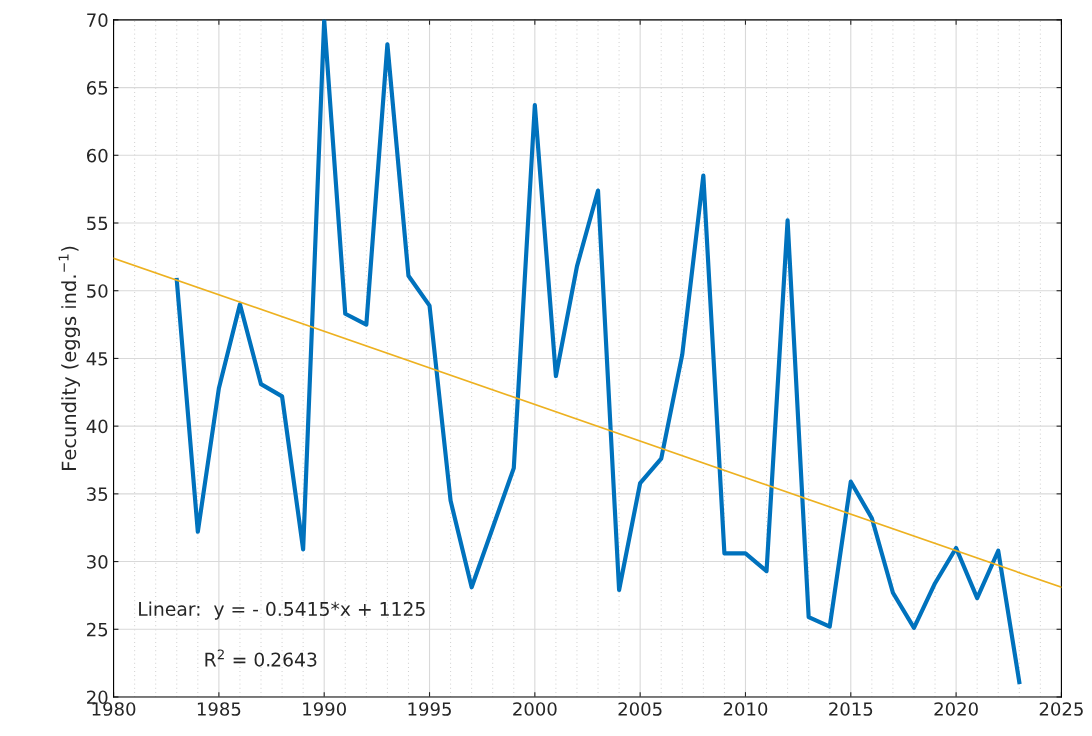  What do you see at coordinates (97, 20) in the screenshot?
I see `y-tick-label: 70` at bounding box center [97, 20].